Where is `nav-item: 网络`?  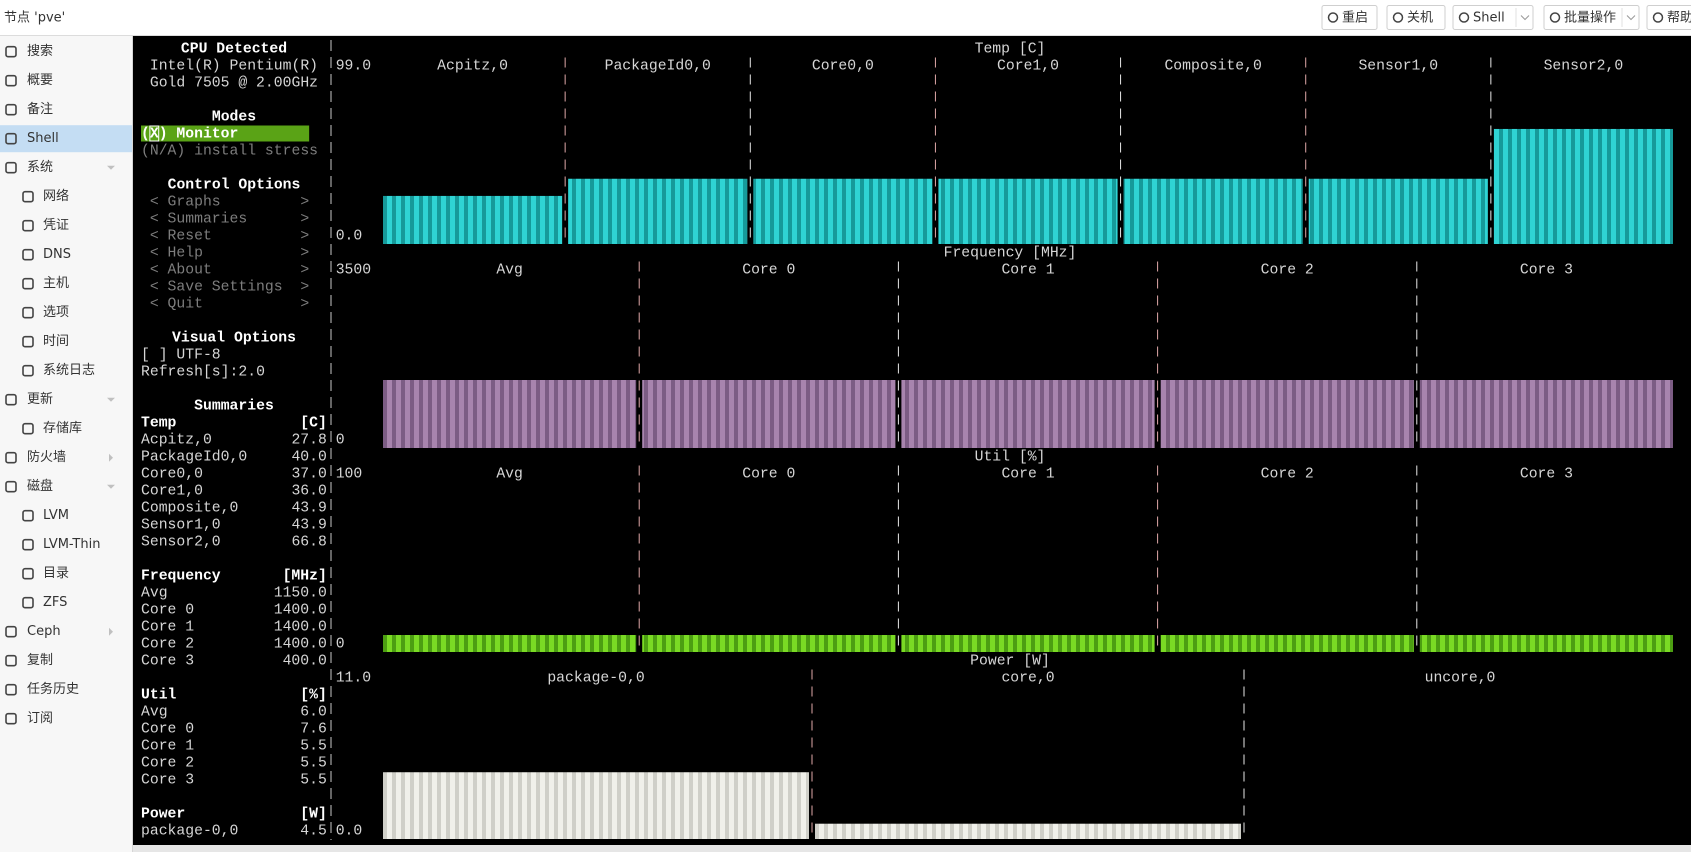
nav-item: 网络 is located at coordinates (56, 196).